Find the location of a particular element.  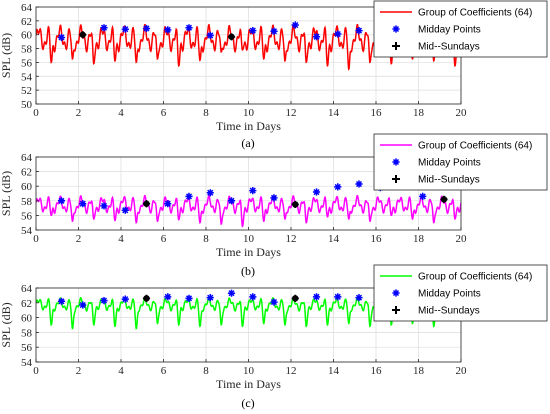

x-tick-label: 8 is located at coordinates (206, 371).